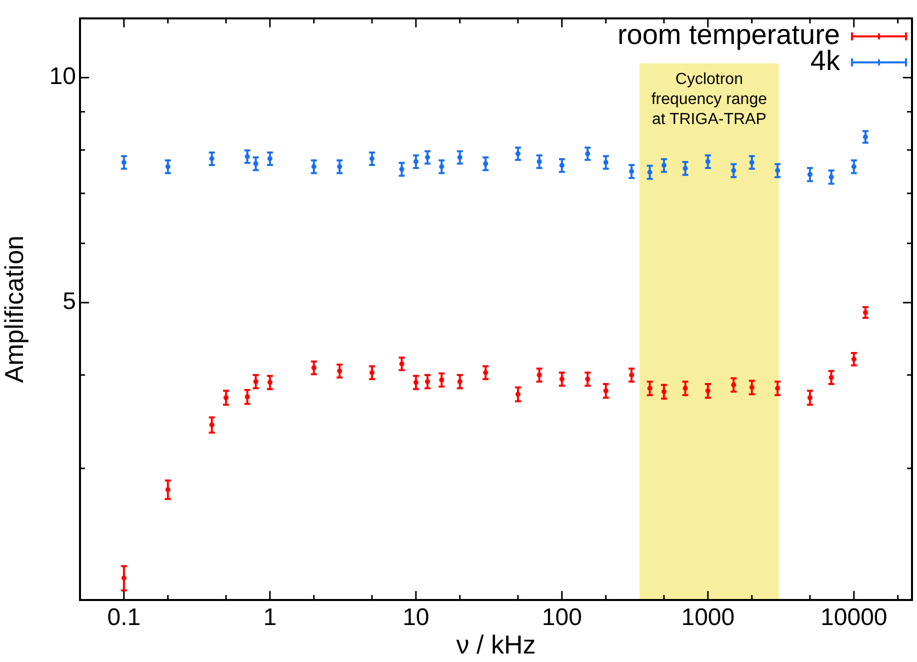 Image resolution: width=917 pixels, height=662 pixels. What do you see at coordinates (496, 645) in the screenshot?
I see `x-axis-title: ν / kHz` at bounding box center [496, 645].